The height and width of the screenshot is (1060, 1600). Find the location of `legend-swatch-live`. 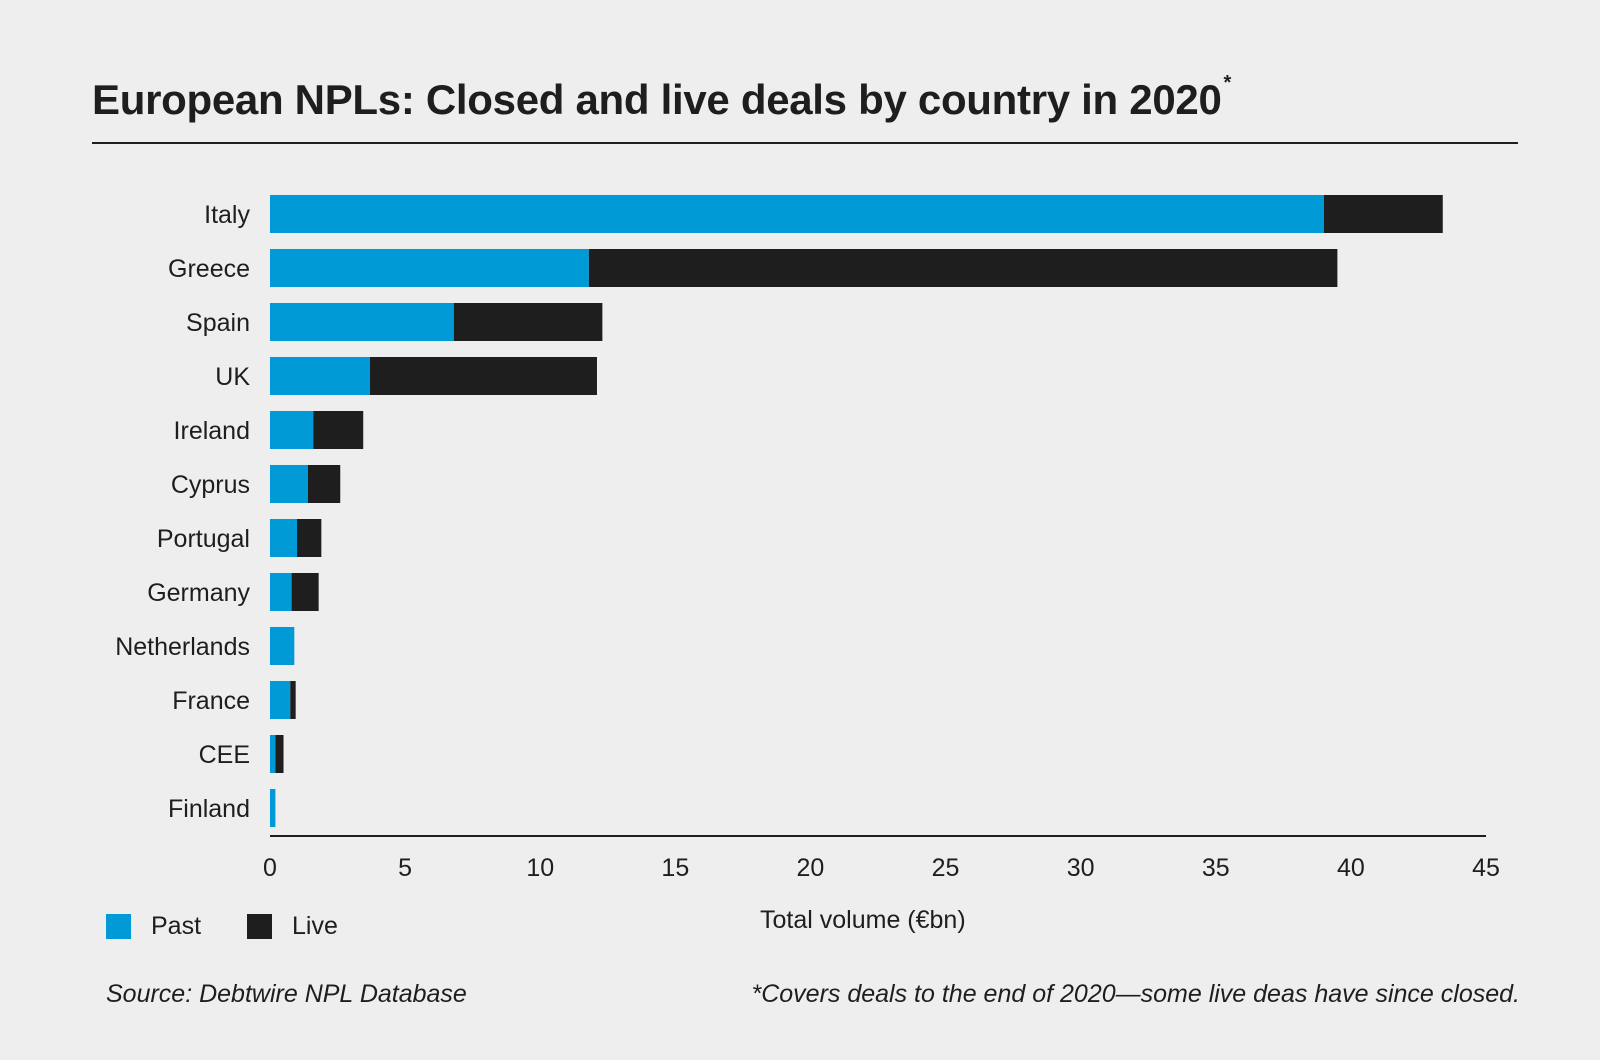

legend-swatch-live is located at coordinates (260, 926).